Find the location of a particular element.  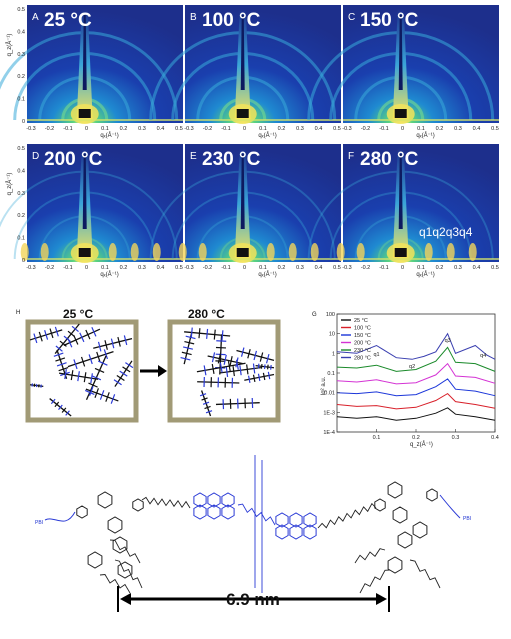

panel-temperature: 280 °C is located at coordinates (389, 159).